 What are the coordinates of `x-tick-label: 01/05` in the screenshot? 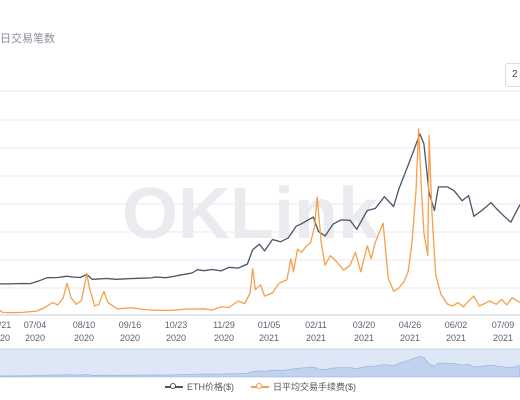 It's located at (269, 325).